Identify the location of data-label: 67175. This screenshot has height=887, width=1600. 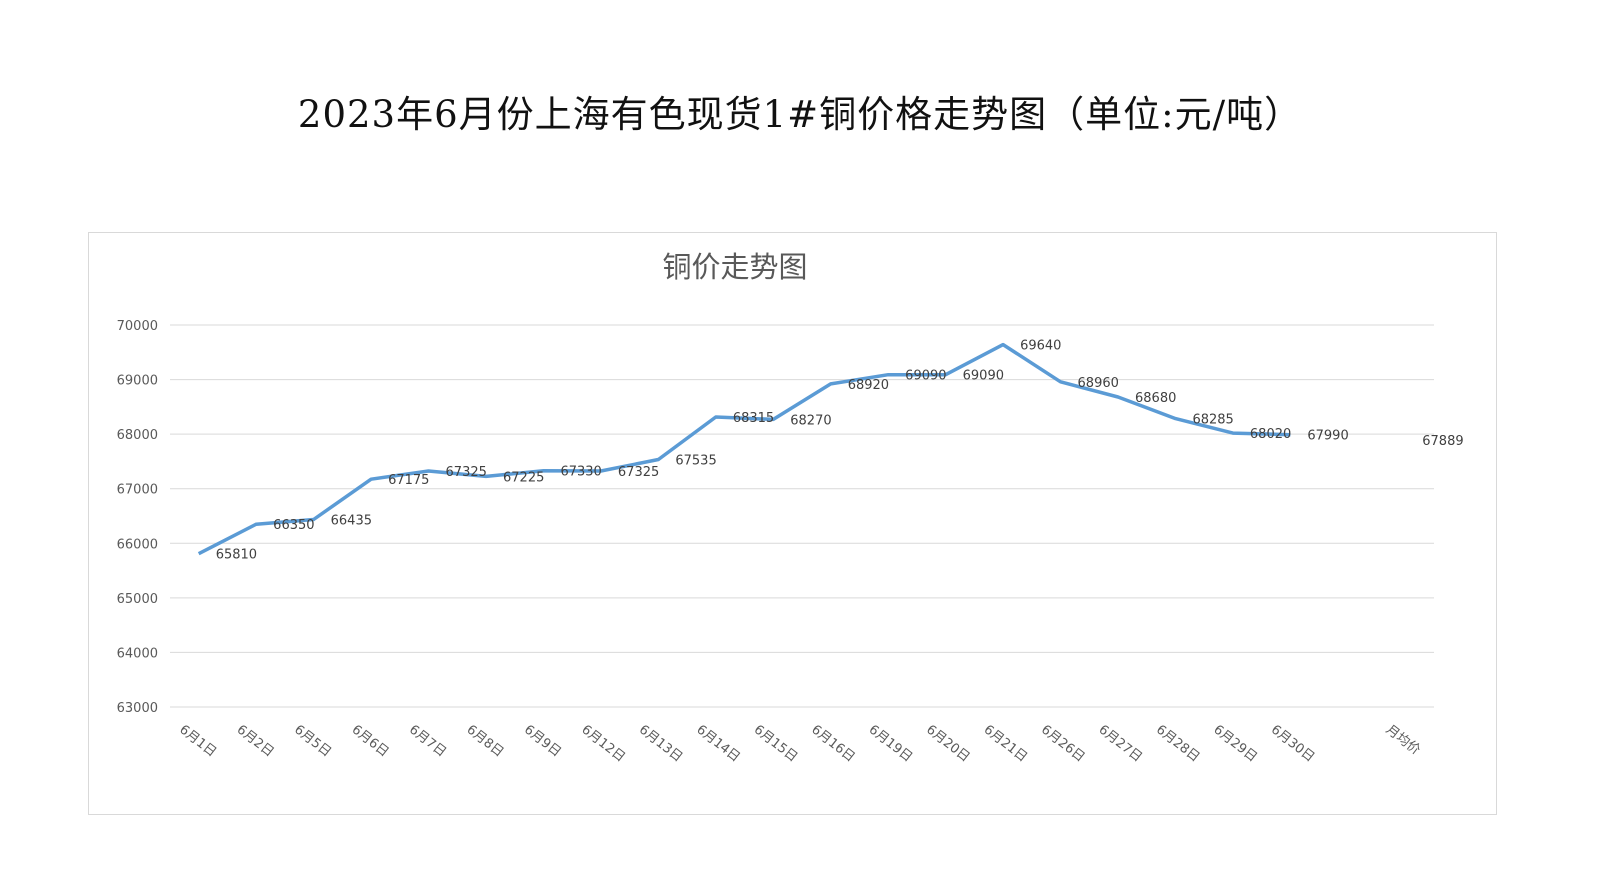
(408, 480).